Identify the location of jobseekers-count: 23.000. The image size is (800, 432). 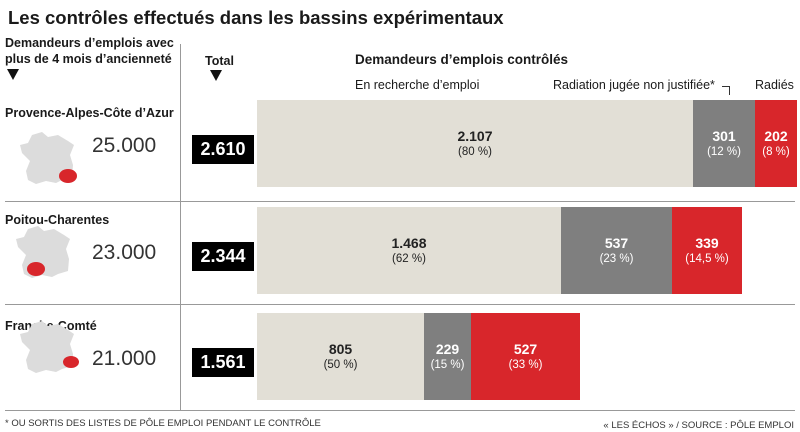
(124, 252).